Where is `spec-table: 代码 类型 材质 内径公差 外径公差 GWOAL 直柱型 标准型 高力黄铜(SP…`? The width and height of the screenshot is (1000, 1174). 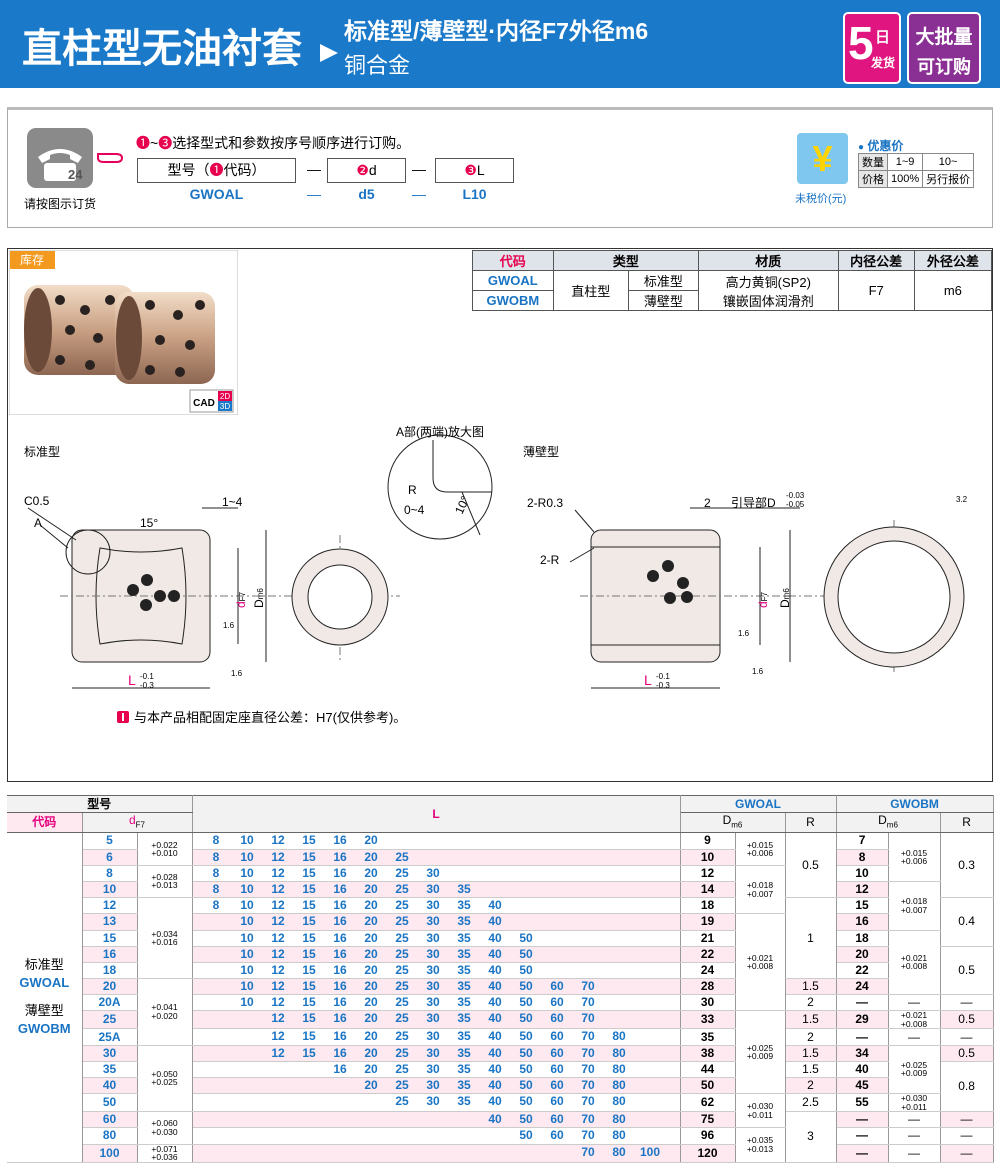 spec-table: 代码 类型 材质 内径公差 外径公差 GWOAL 直柱型 标准型 高力黄铜(SP… is located at coordinates (732, 280).